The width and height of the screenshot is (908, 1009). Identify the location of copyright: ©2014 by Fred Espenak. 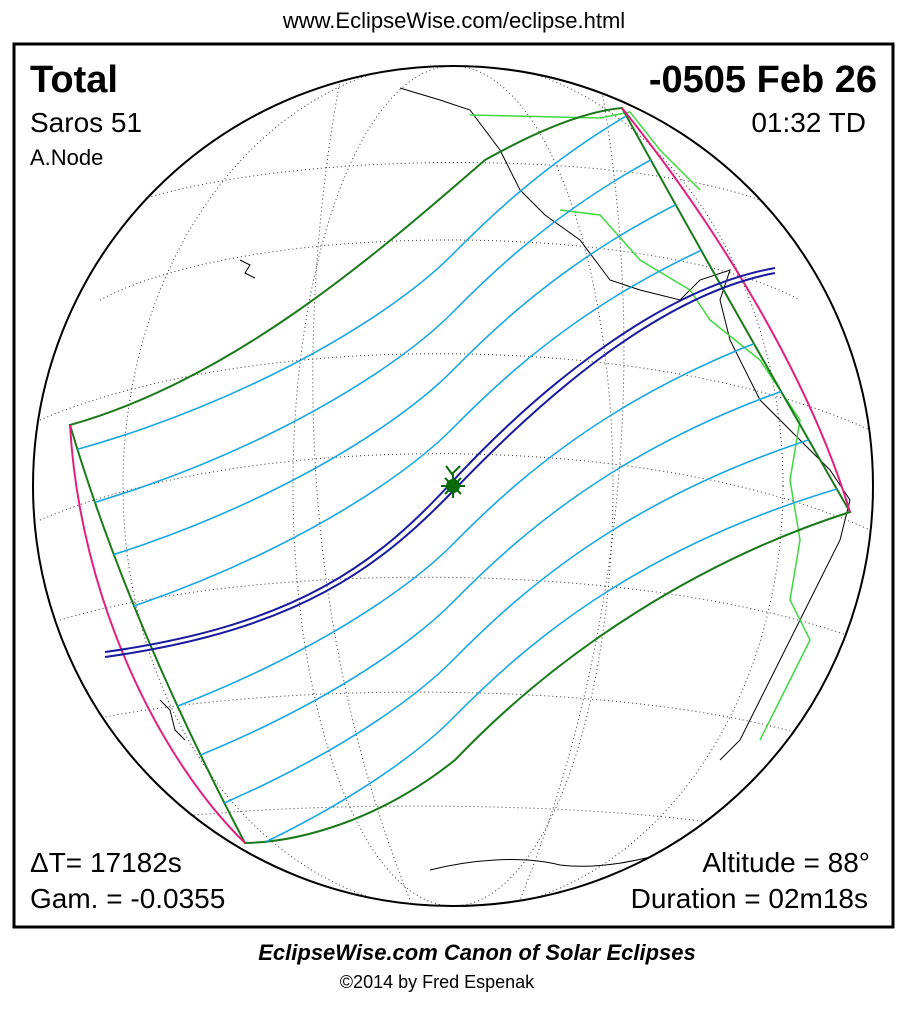
(437, 982).